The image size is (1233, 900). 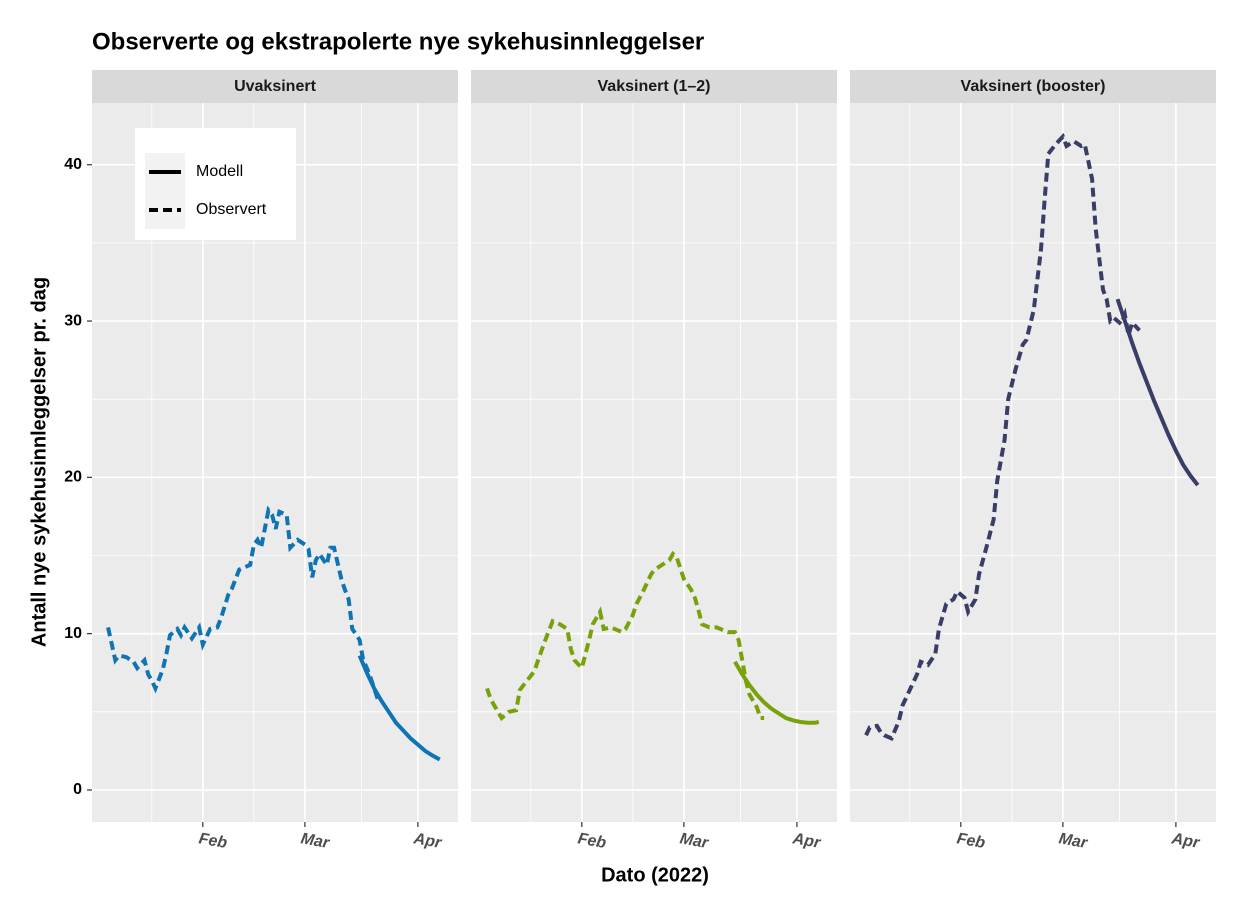 I want to click on y-tick-label: 0, so click(x=77, y=789).